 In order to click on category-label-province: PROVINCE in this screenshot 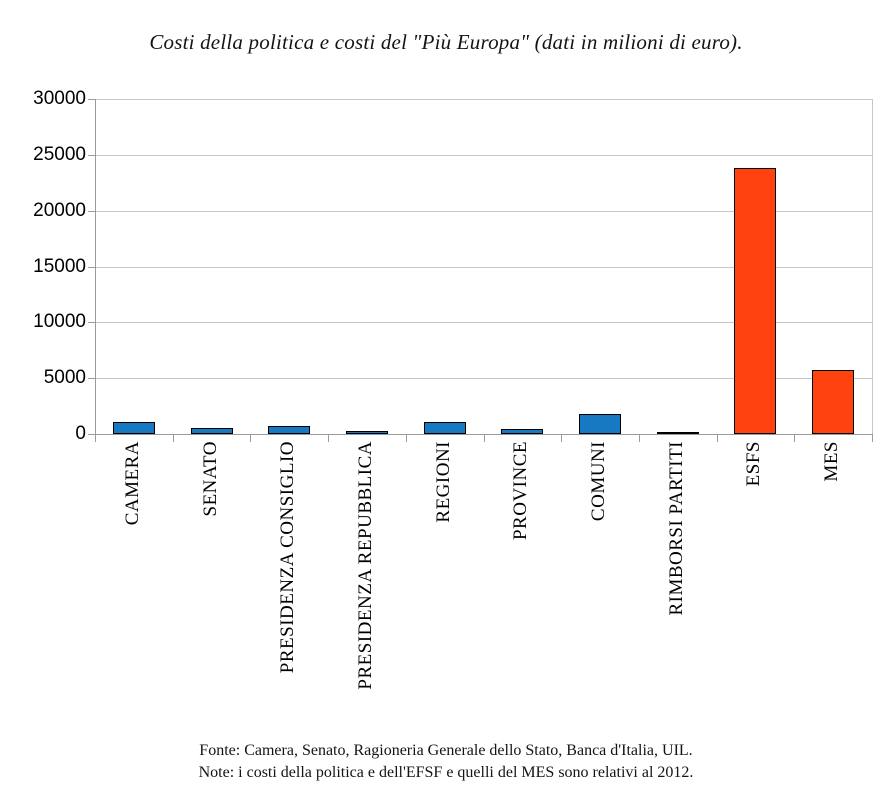, I will do `click(520, 491)`.